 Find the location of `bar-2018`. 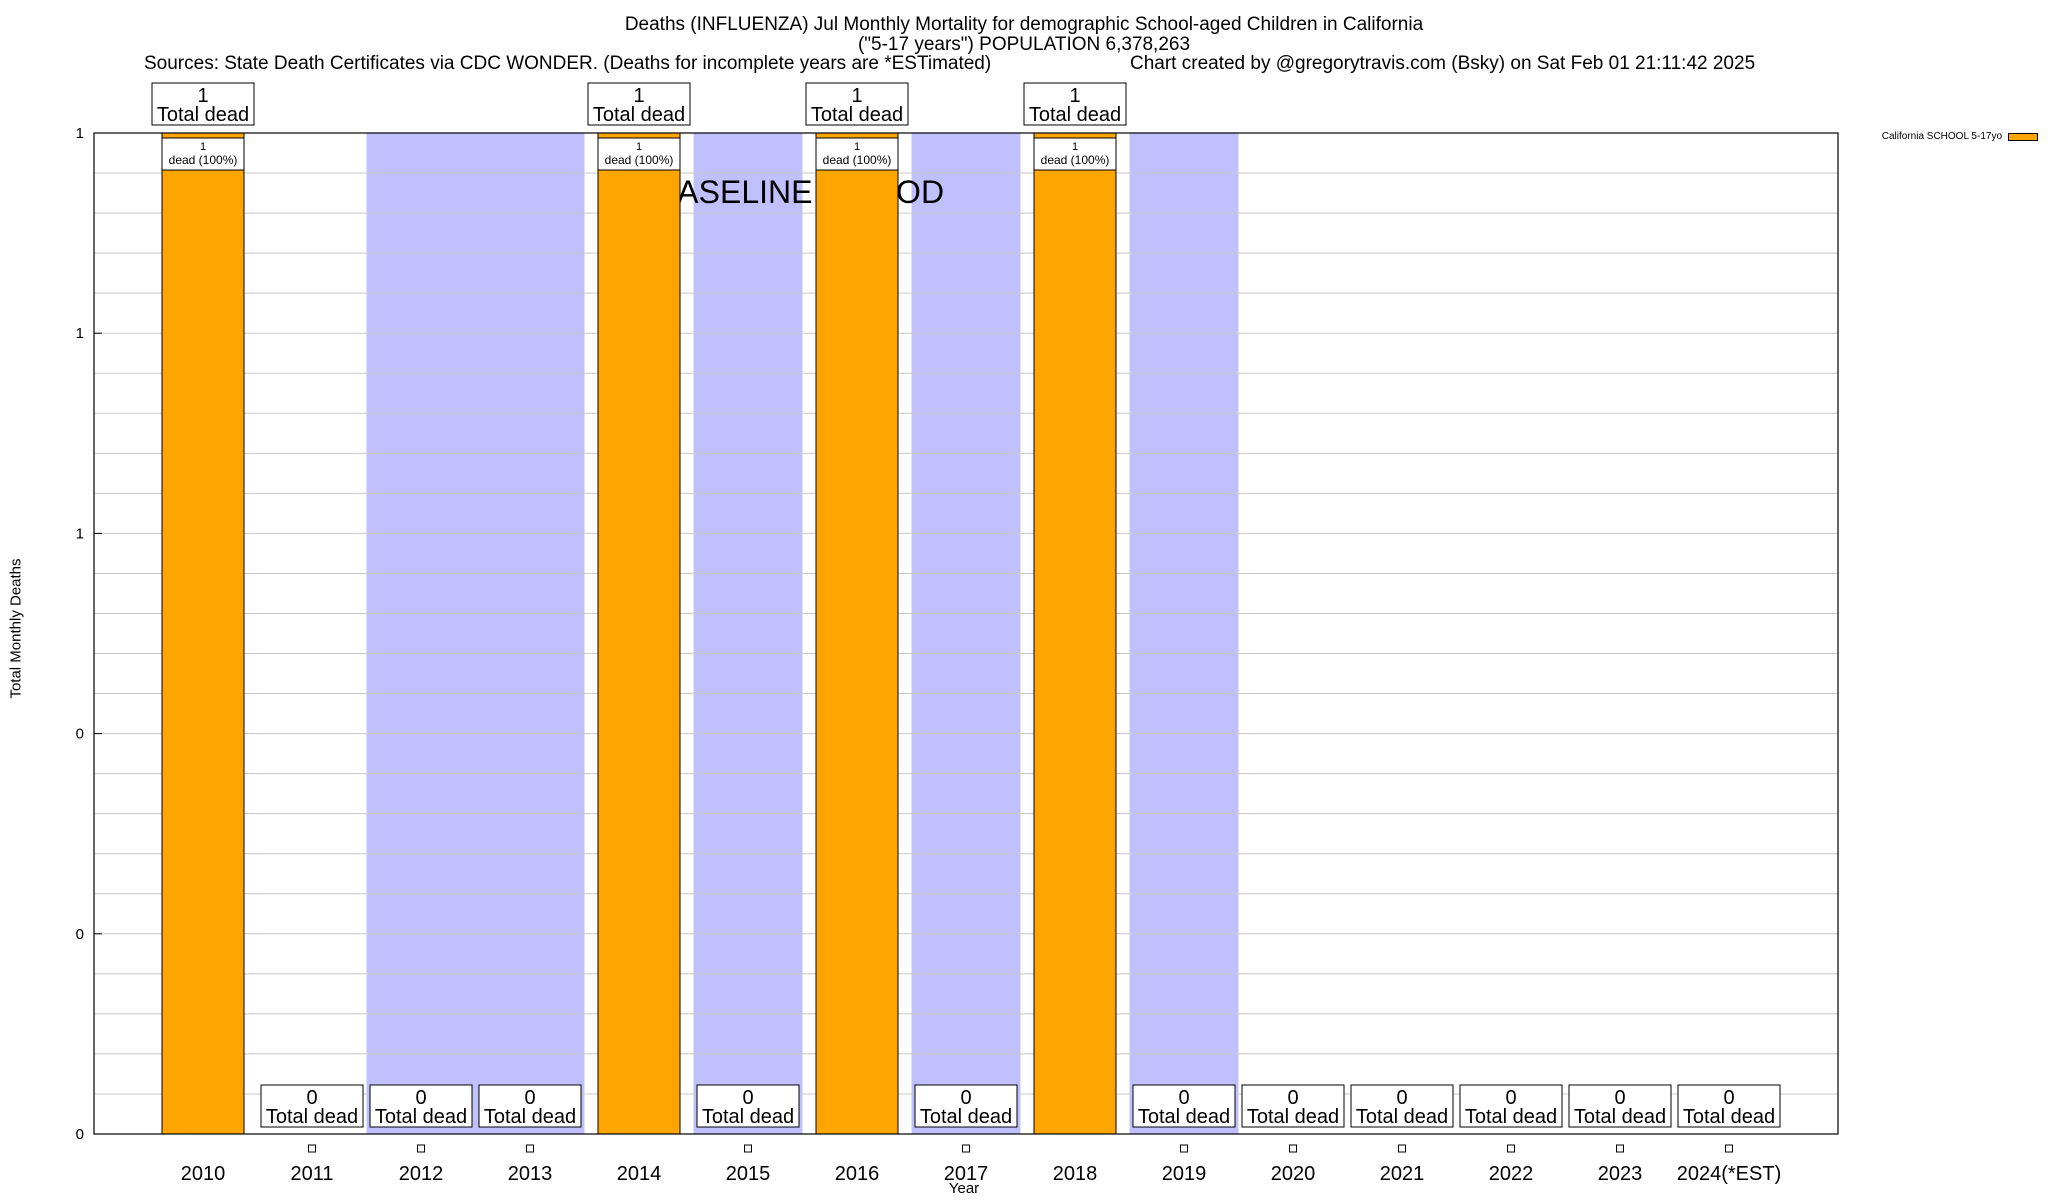

bar-2018 is located at coordinates (1075, 633).